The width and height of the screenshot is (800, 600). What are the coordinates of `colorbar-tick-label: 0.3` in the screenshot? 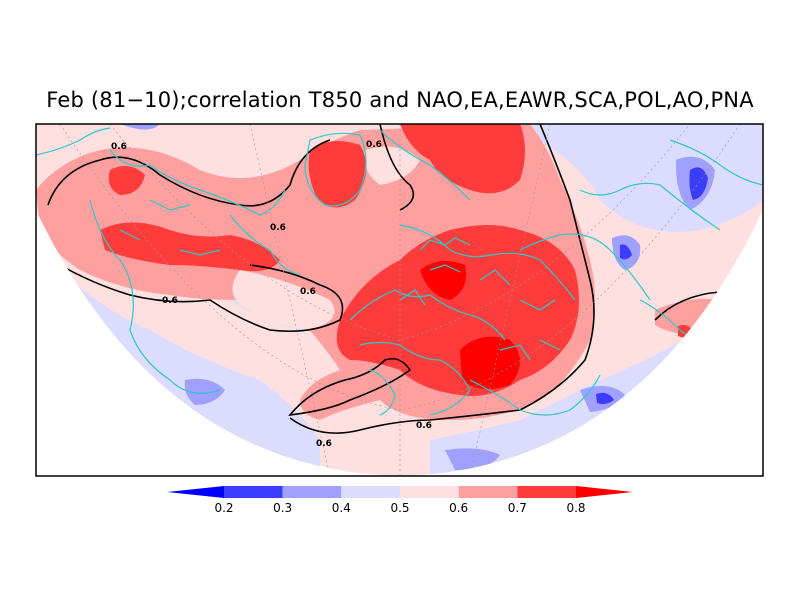 It's located at (283, 508).